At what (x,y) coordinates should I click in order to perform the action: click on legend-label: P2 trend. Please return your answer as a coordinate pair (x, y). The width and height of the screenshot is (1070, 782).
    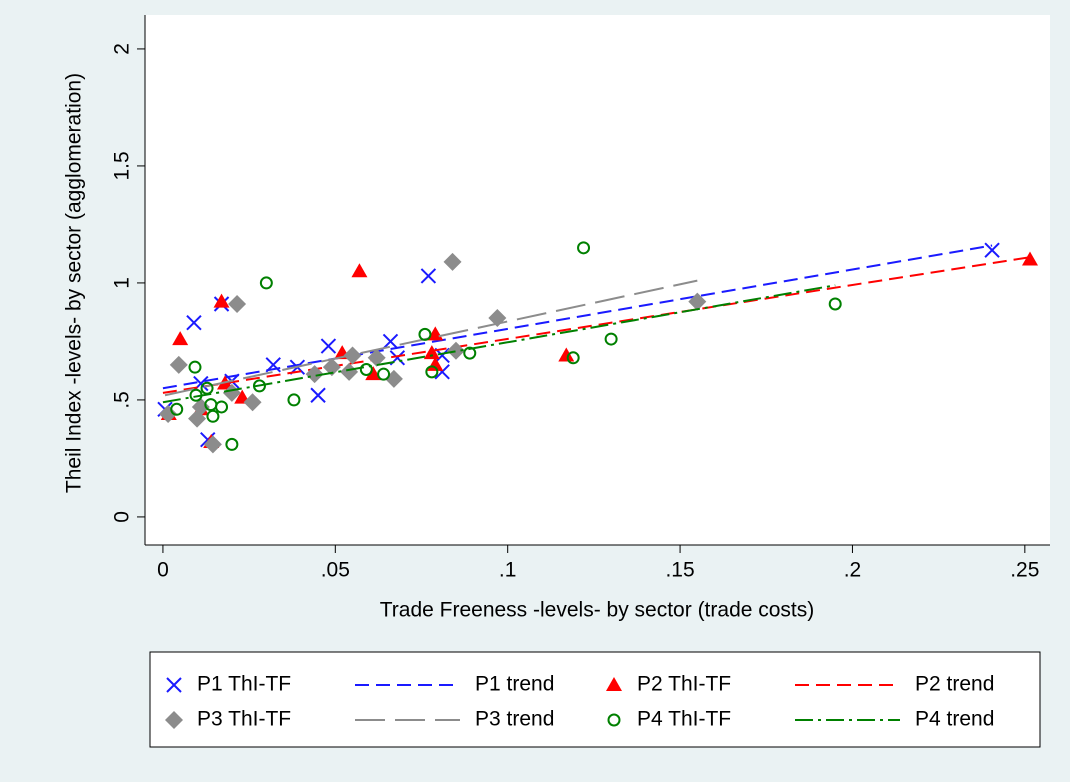
    Looking at the image, I should click on (954, 684).